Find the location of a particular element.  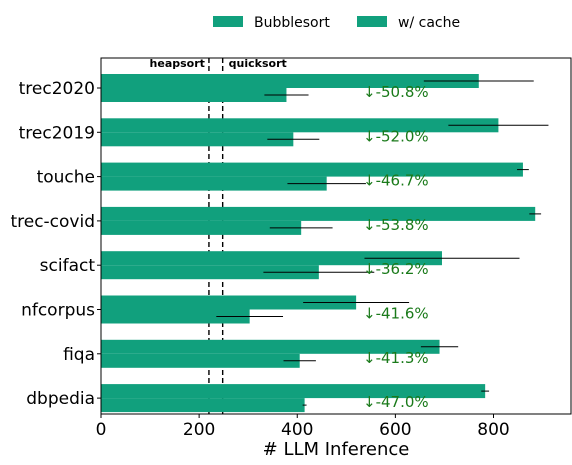

annotation-dbpedia: ↓-47.0% is located at coordinates (396, 402).